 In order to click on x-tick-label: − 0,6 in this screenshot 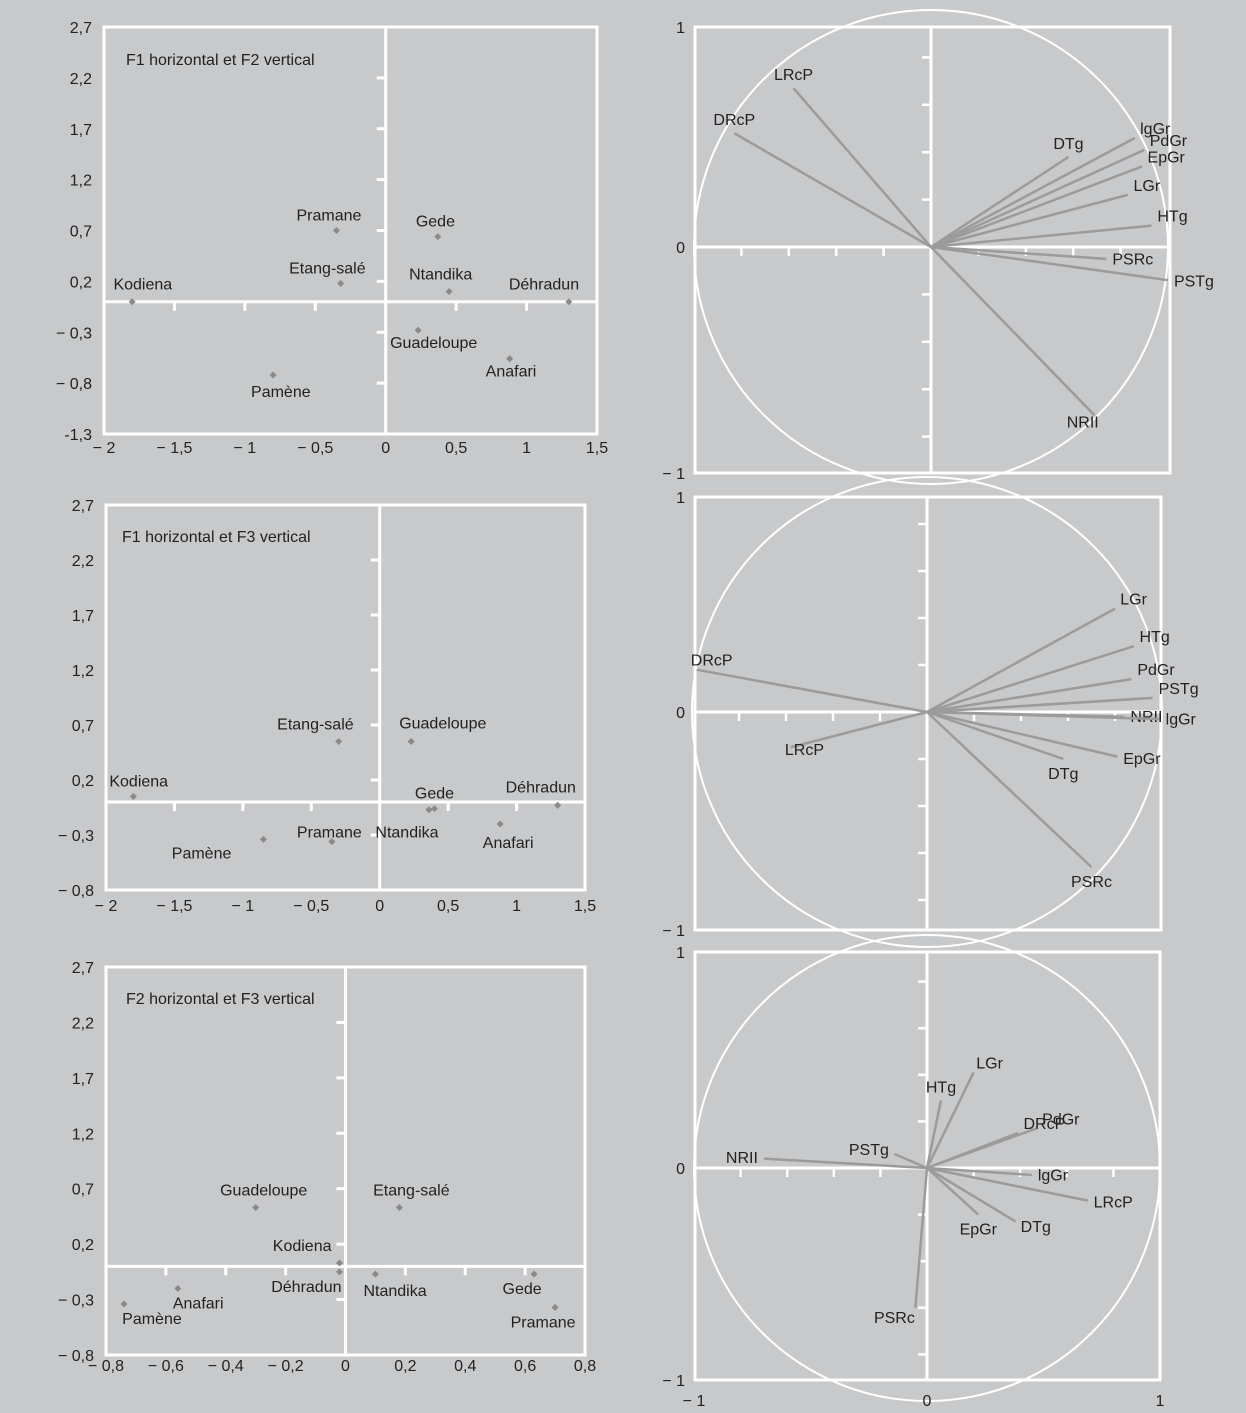, I will do `click(166, 1366)`.